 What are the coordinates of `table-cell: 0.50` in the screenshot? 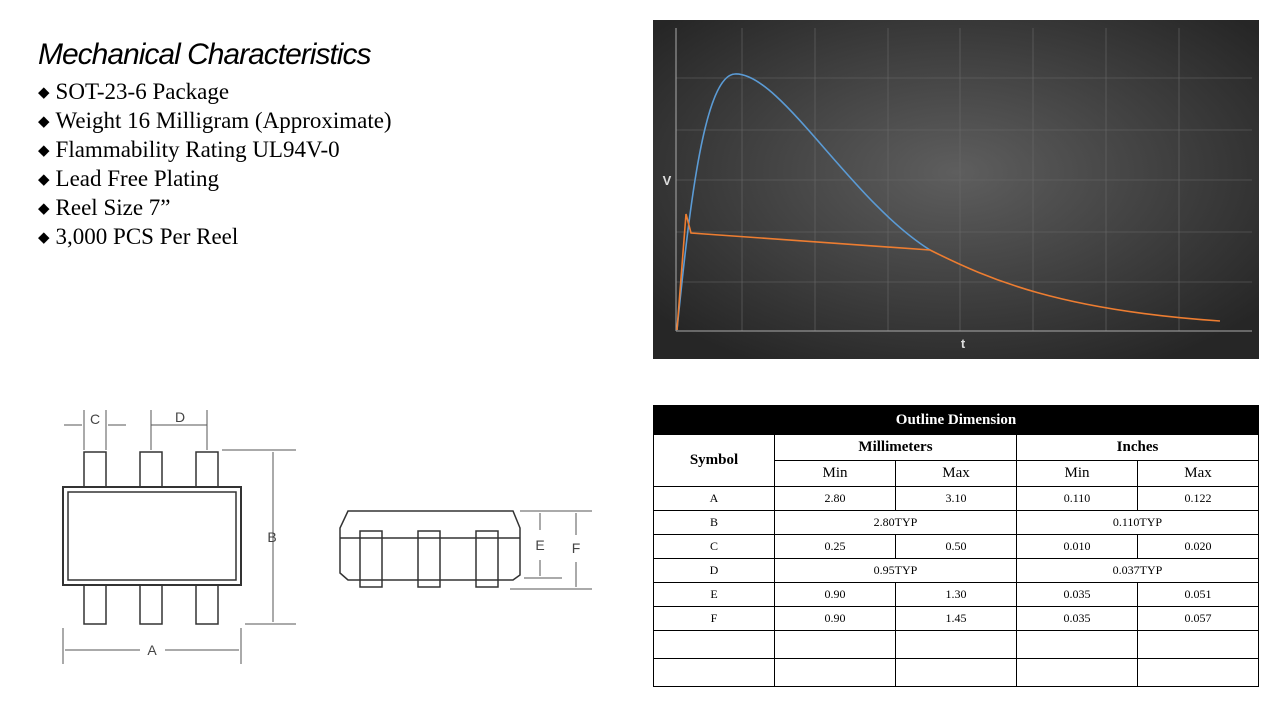 It's located at (956, 546).